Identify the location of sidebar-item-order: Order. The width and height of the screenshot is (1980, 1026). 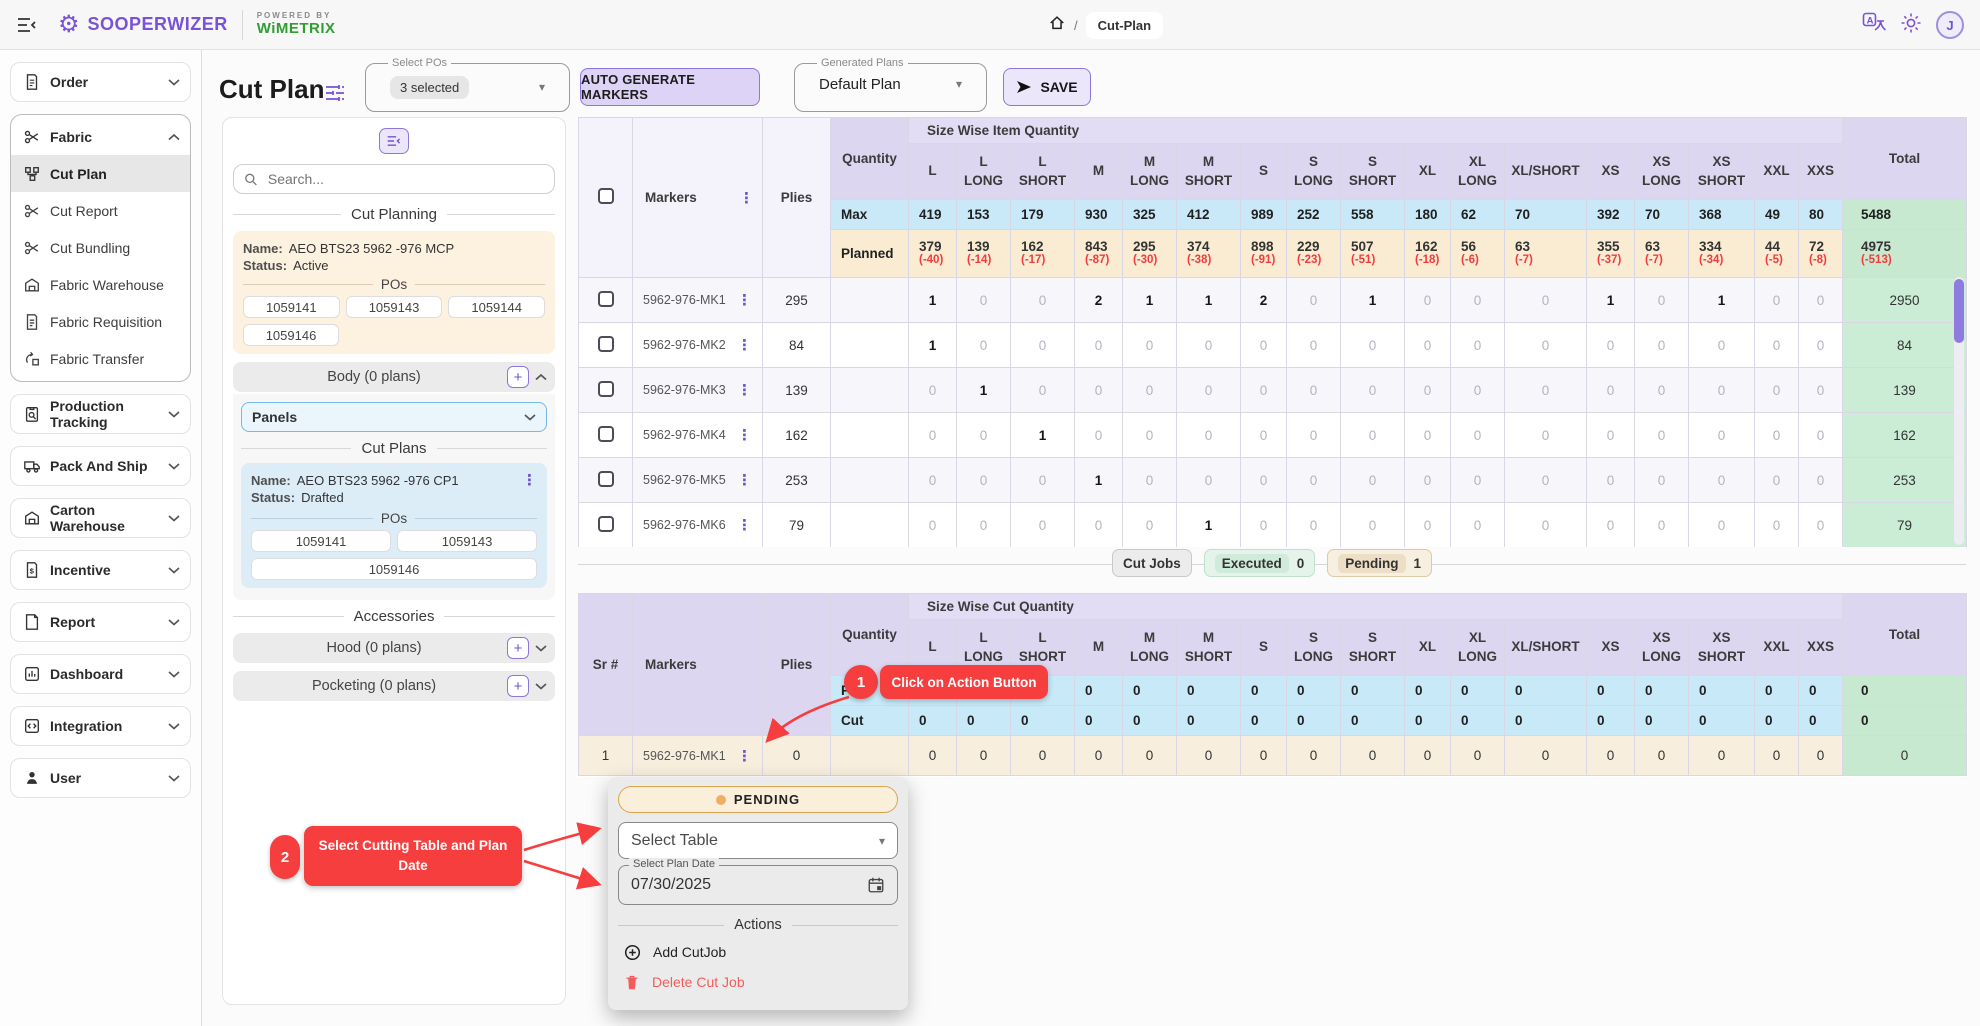
(100, 82).